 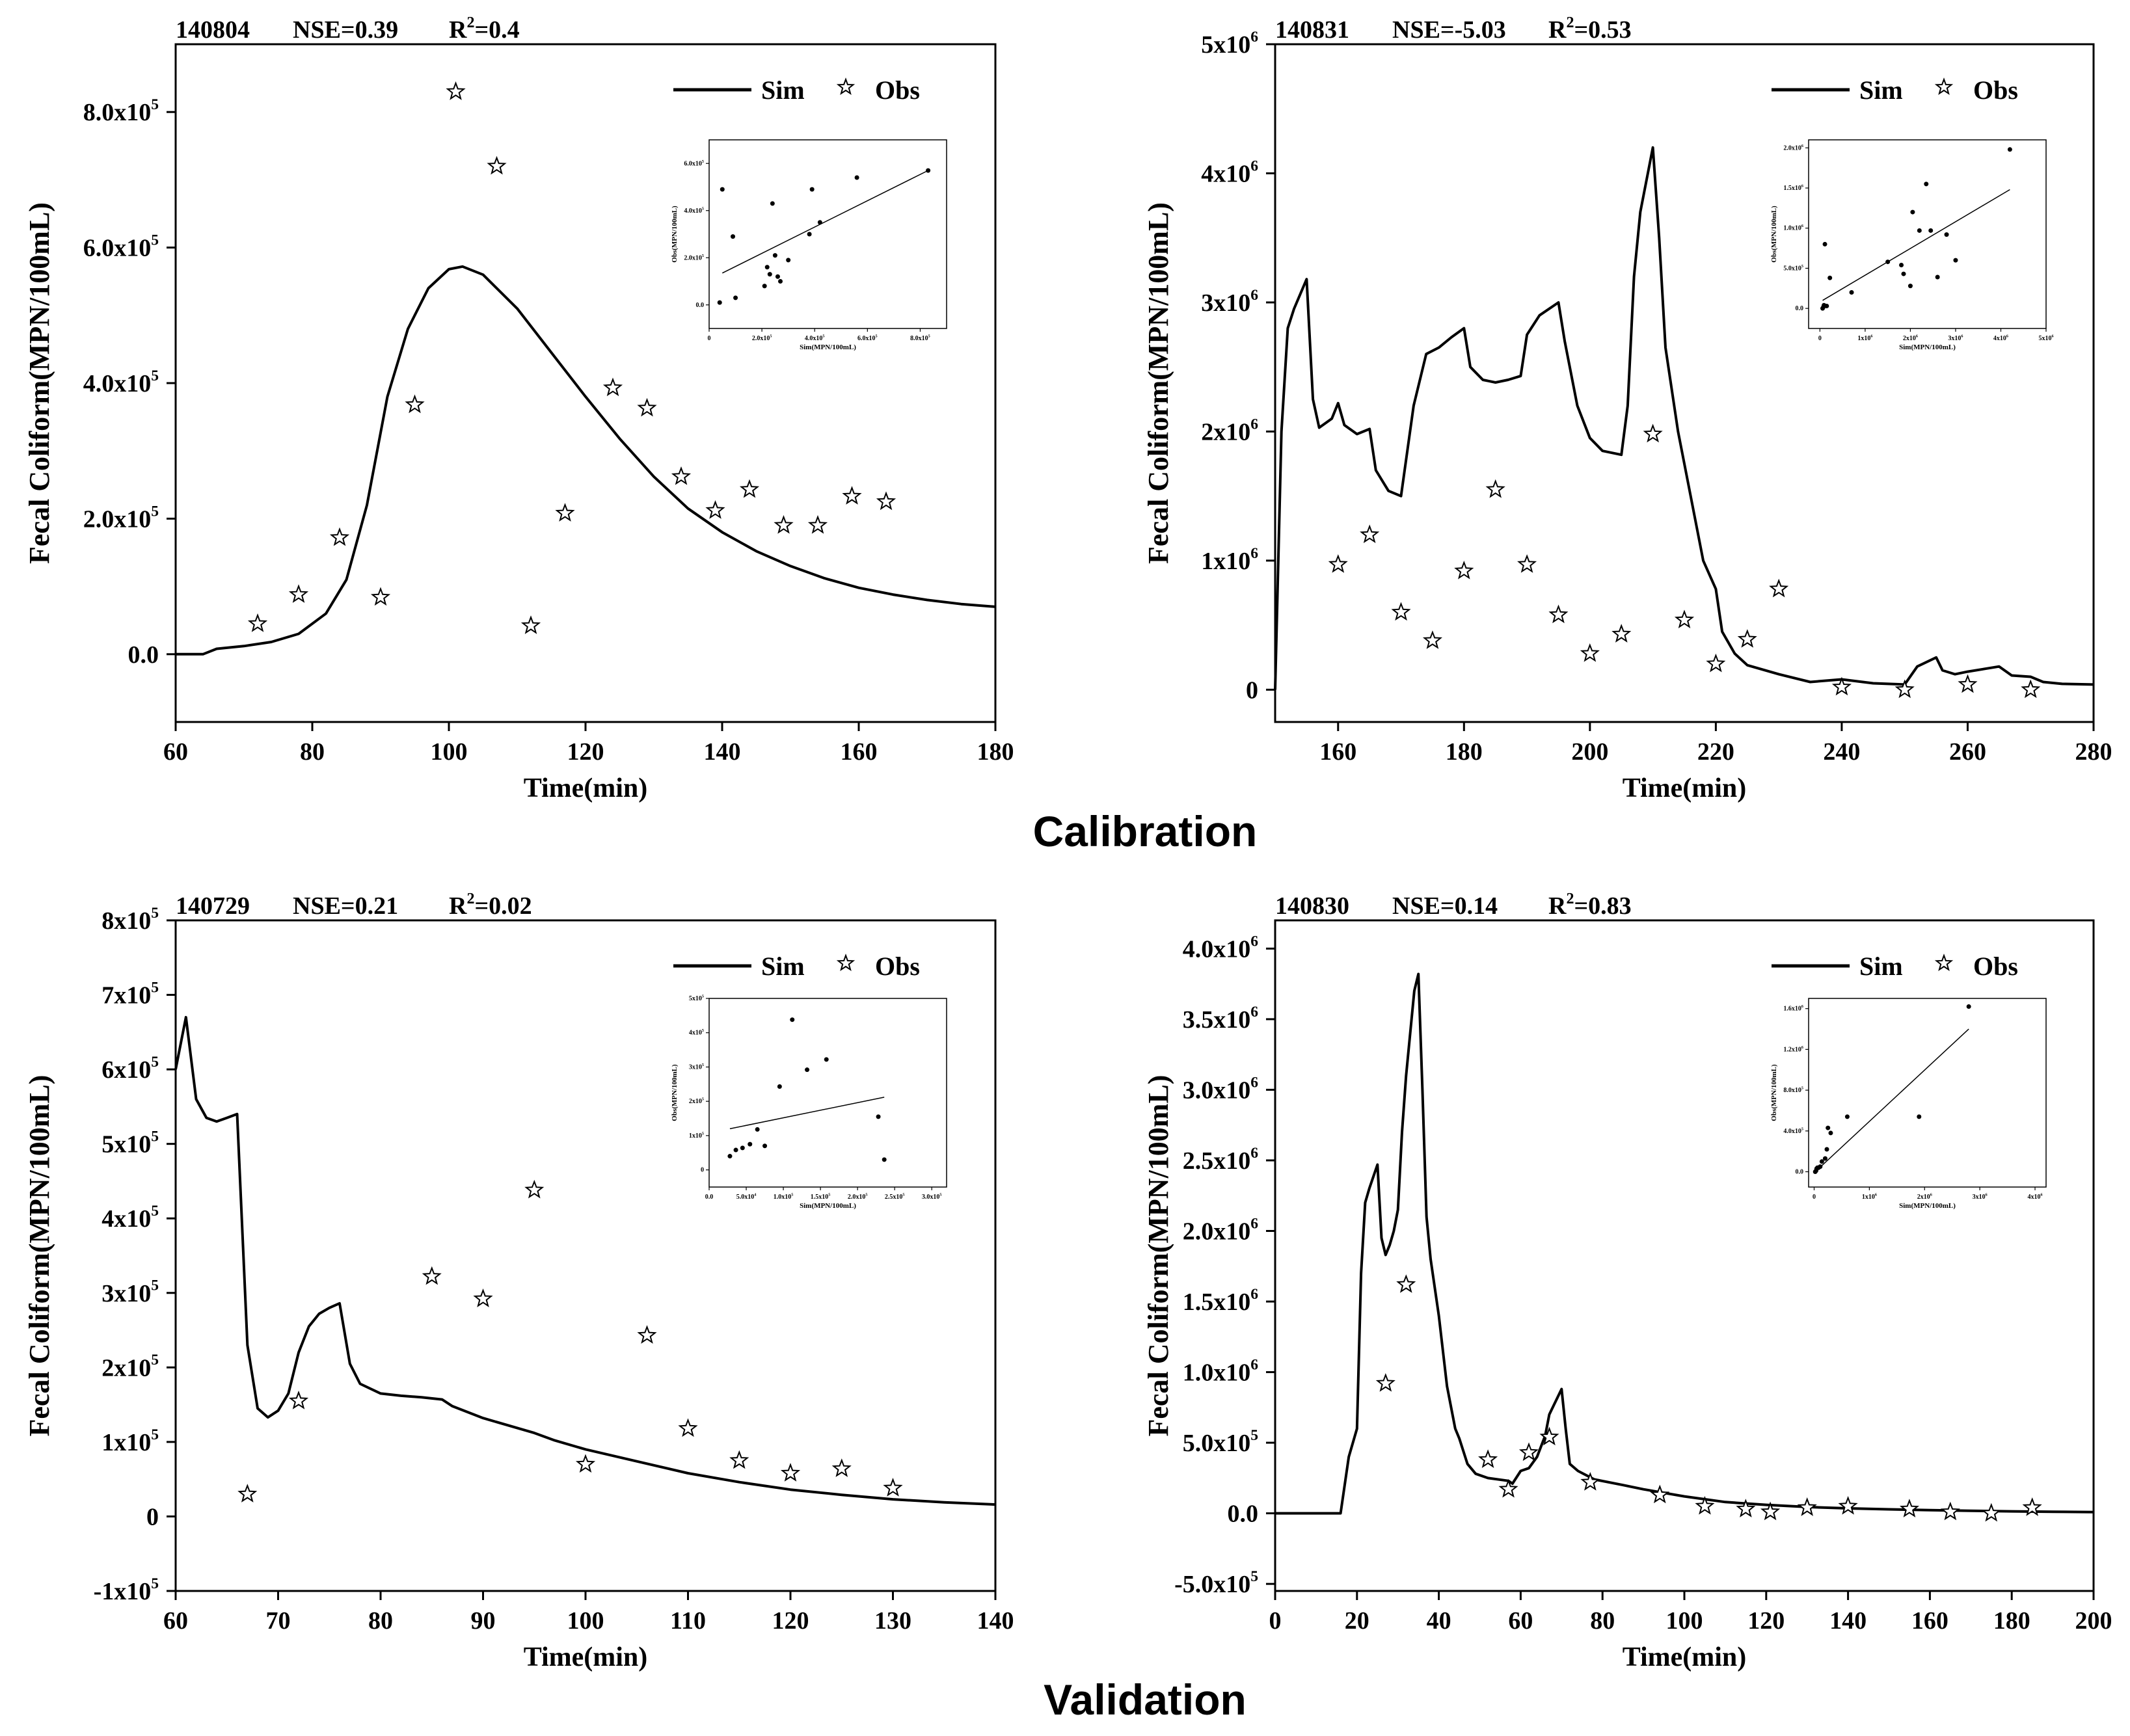 I want to click on inset-y-tick-label: 5x10⁵, so click(x=697, y=999).